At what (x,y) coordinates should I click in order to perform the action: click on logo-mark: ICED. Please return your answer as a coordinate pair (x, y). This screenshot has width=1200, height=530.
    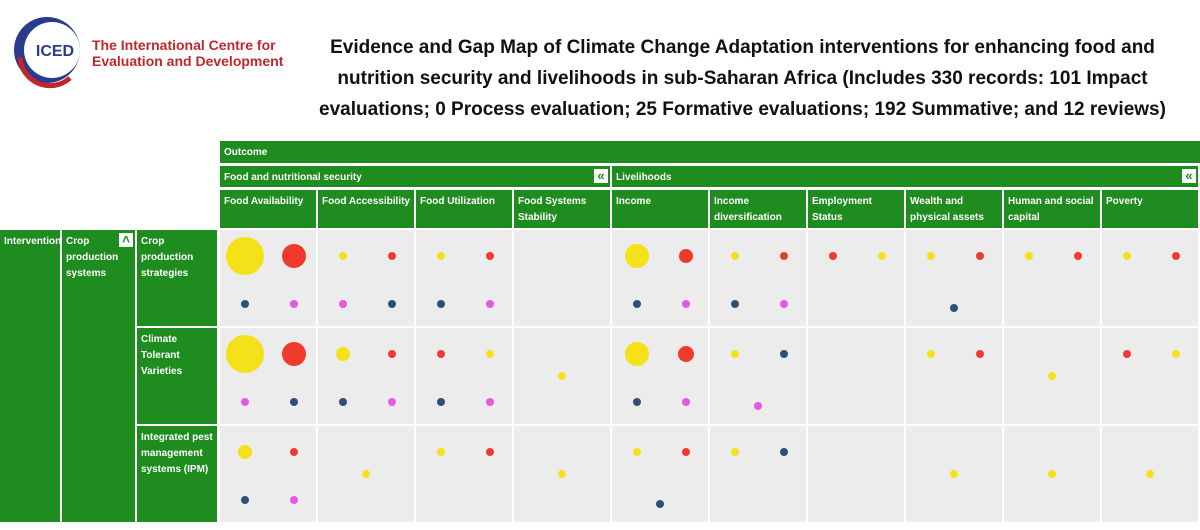
    Looking at the image, I should click on (55, 51).